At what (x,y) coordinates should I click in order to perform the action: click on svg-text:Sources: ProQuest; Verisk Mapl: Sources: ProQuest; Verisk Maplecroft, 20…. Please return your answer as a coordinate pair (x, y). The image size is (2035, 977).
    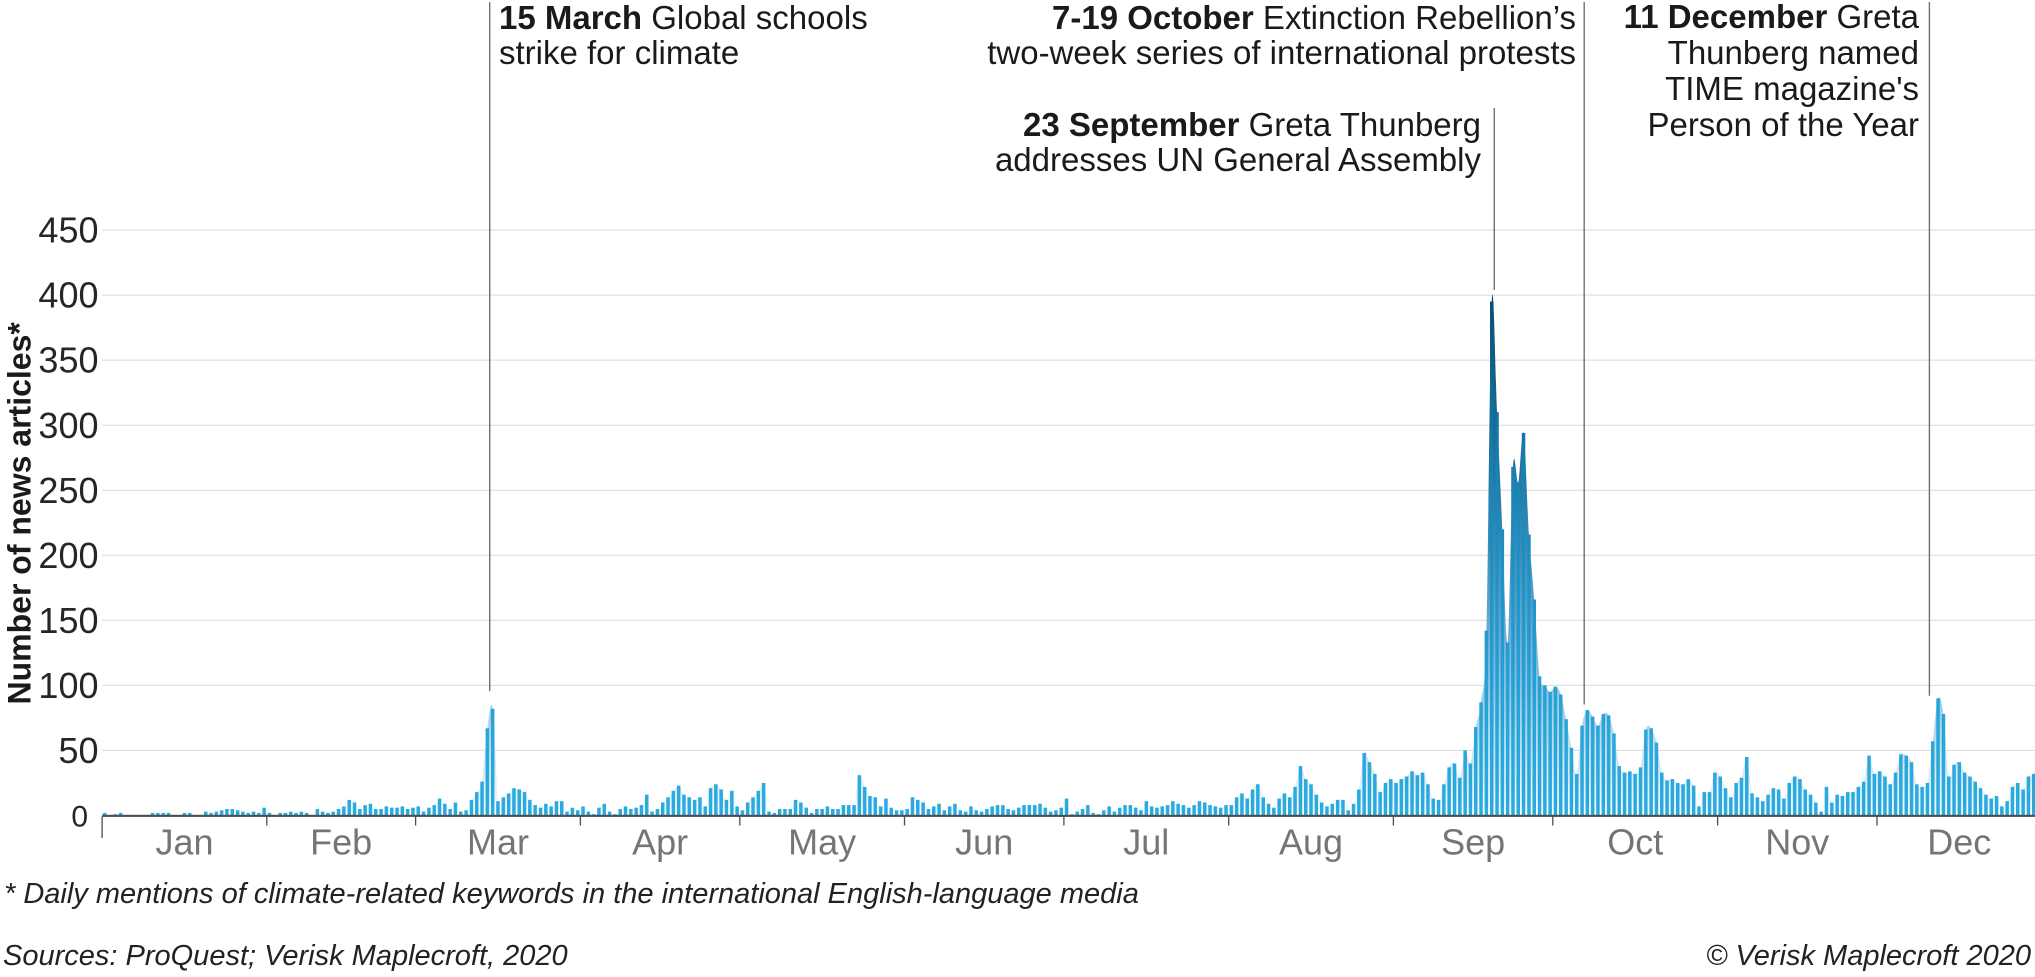
    Looking at the image, I should click on (285, 956).